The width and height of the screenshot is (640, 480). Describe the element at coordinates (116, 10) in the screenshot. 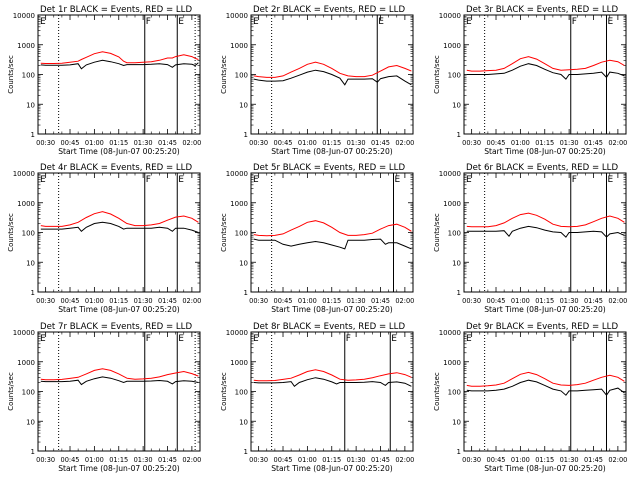

I see `panel-title: Det 1r BLACK = Events, RED = LLD` at that location.